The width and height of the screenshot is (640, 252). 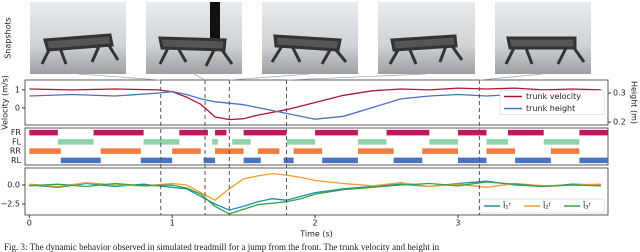 What do you see at coordinates (586, 205) in the screenshot?
I see `legend-label: Î₃ᶠ` at bounding box center [586, 205].